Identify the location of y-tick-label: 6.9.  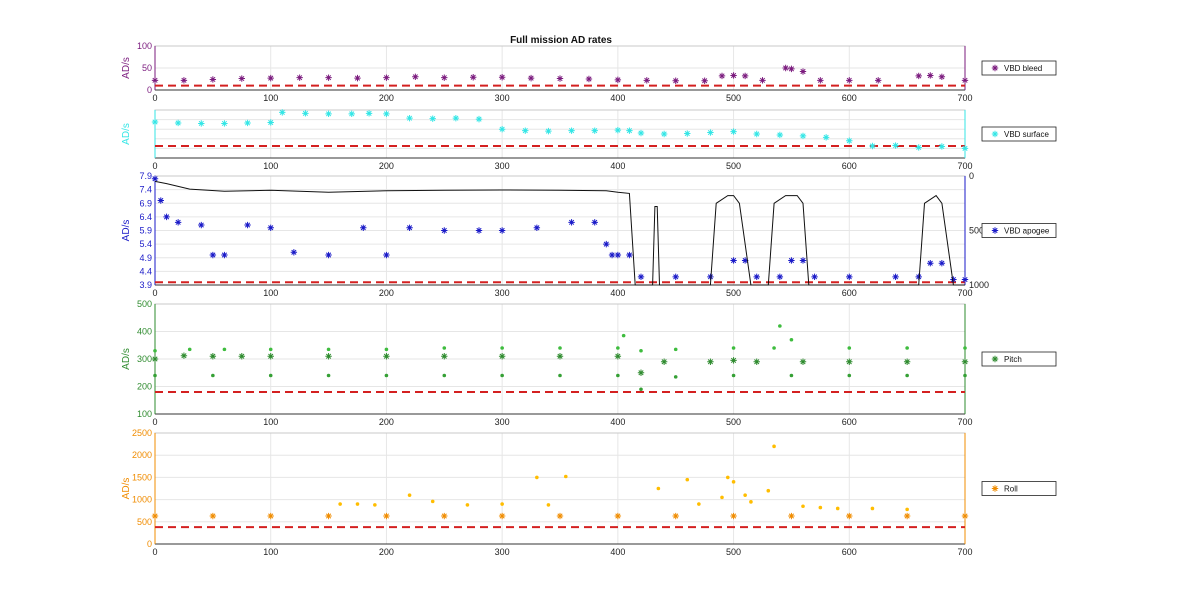
(145, 203).